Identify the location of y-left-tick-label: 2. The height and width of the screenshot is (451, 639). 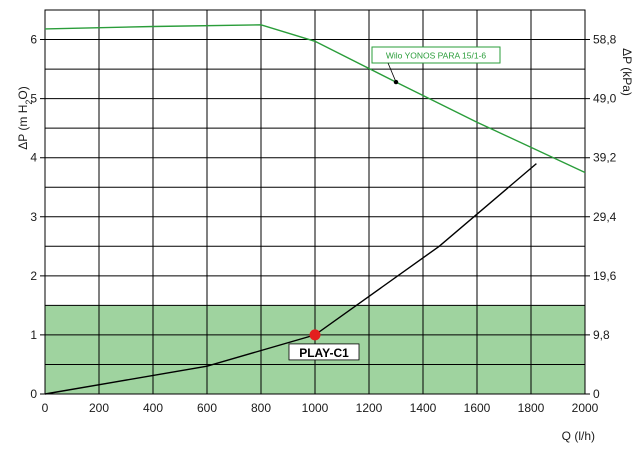
(33, 276).